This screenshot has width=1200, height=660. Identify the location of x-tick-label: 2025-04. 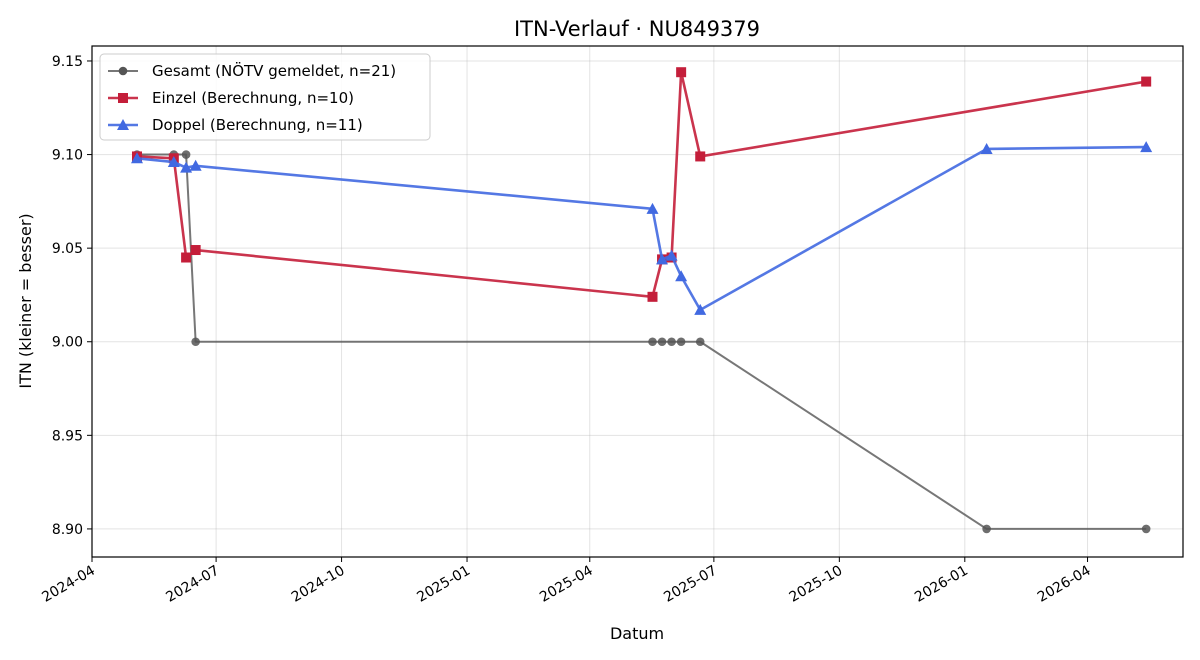
(566, 584).